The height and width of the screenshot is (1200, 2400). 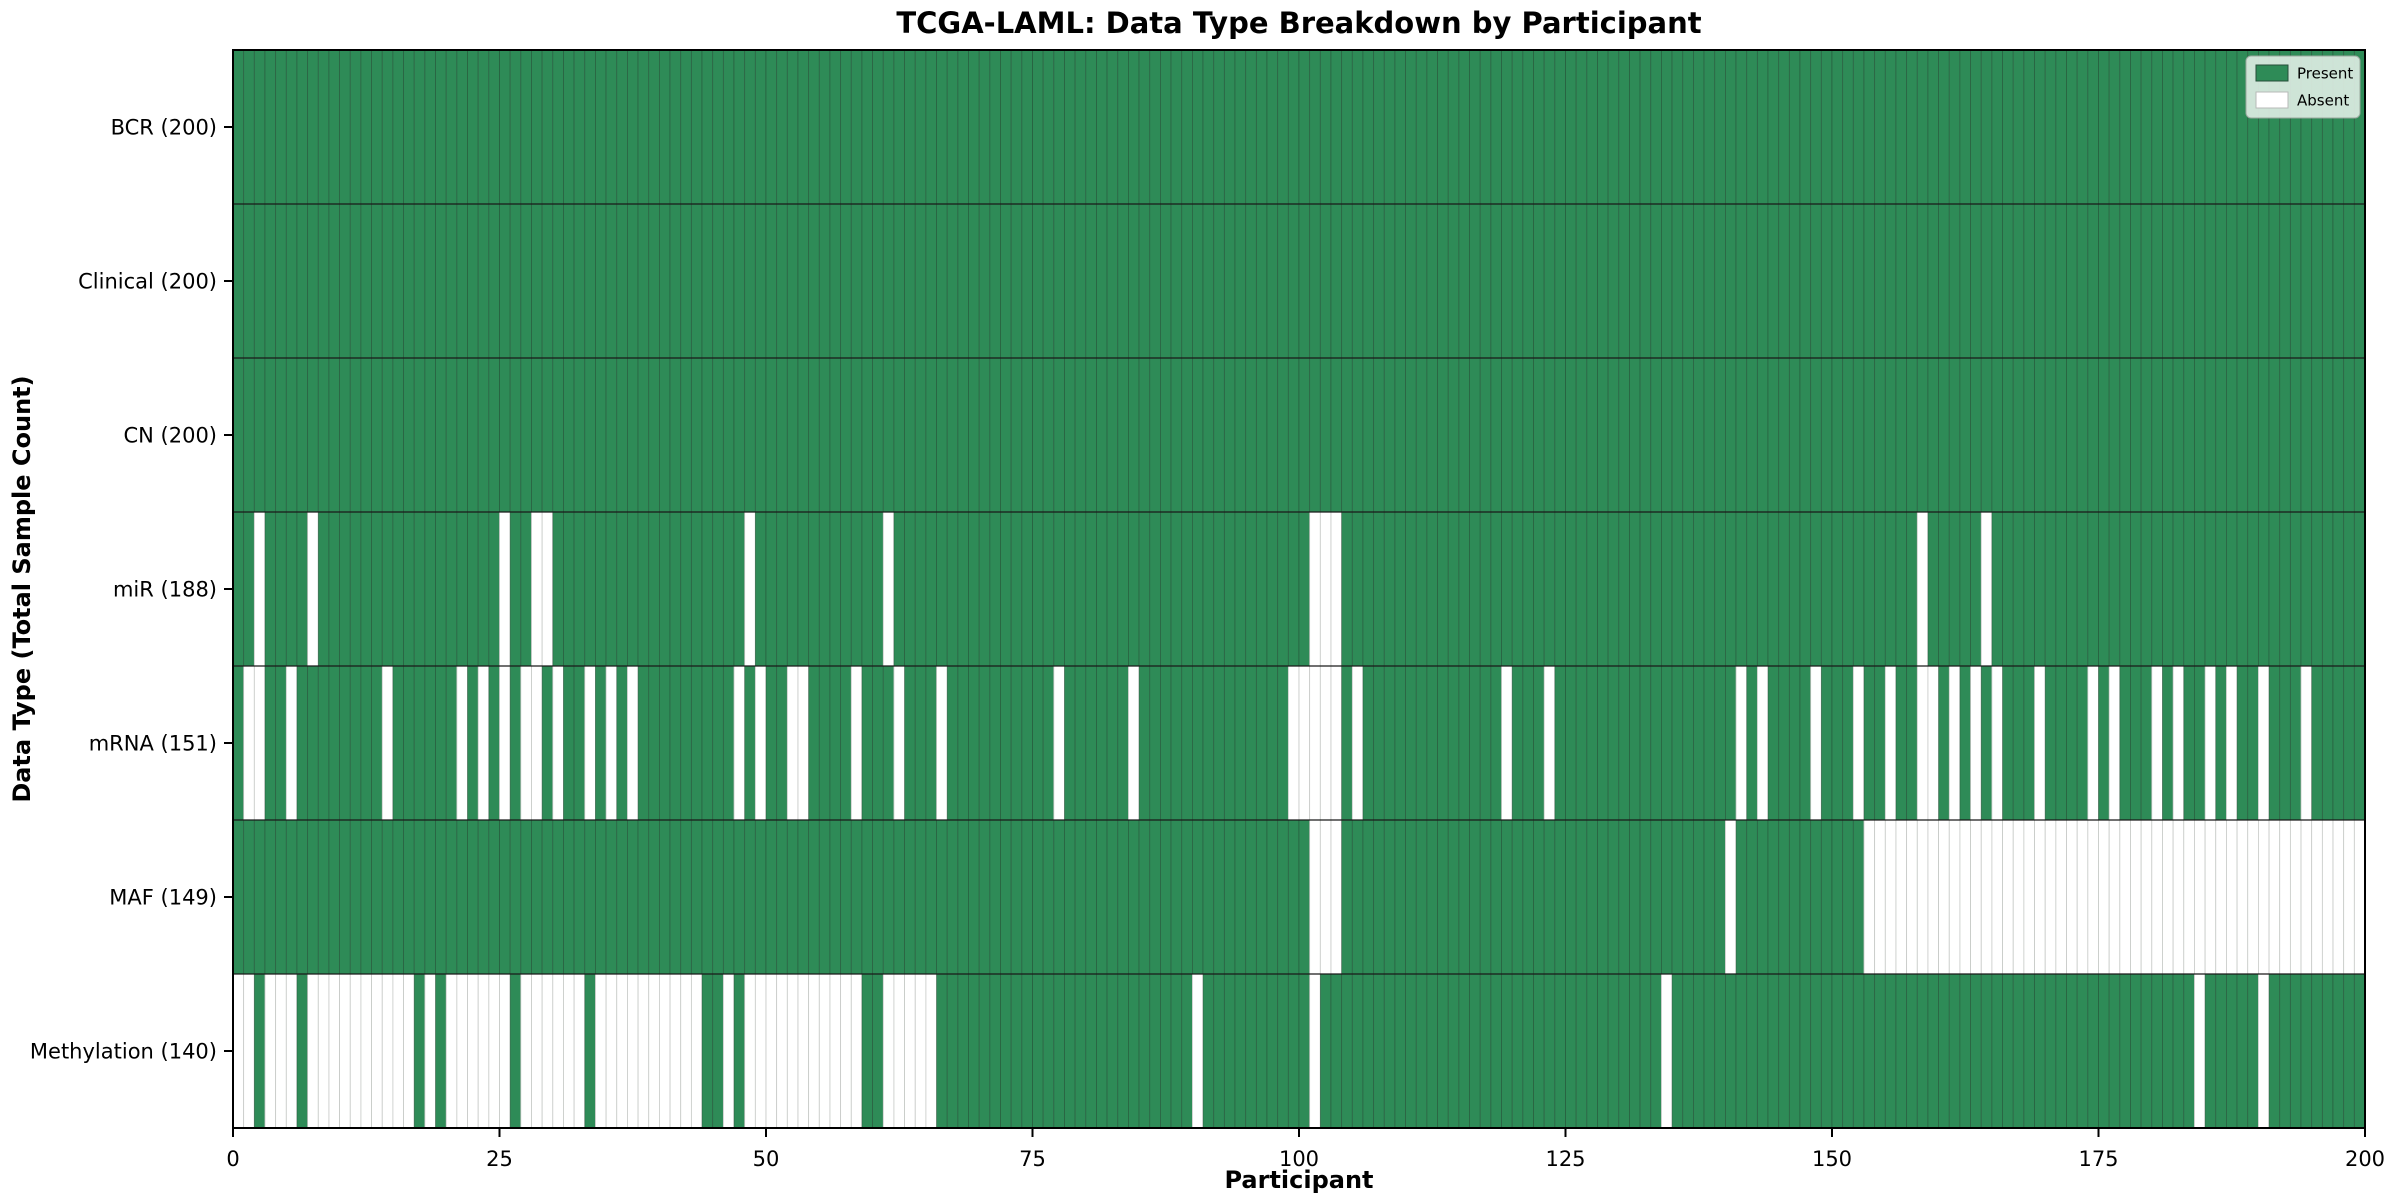 I want to click on y-tick-label-miR: miR (188), so click(x=165, y=590).